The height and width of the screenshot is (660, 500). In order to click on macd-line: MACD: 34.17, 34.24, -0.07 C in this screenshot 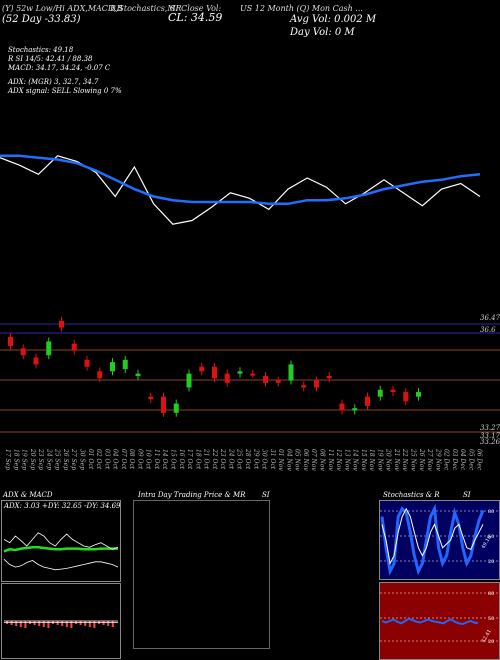, I will do `click(59, 68)`.